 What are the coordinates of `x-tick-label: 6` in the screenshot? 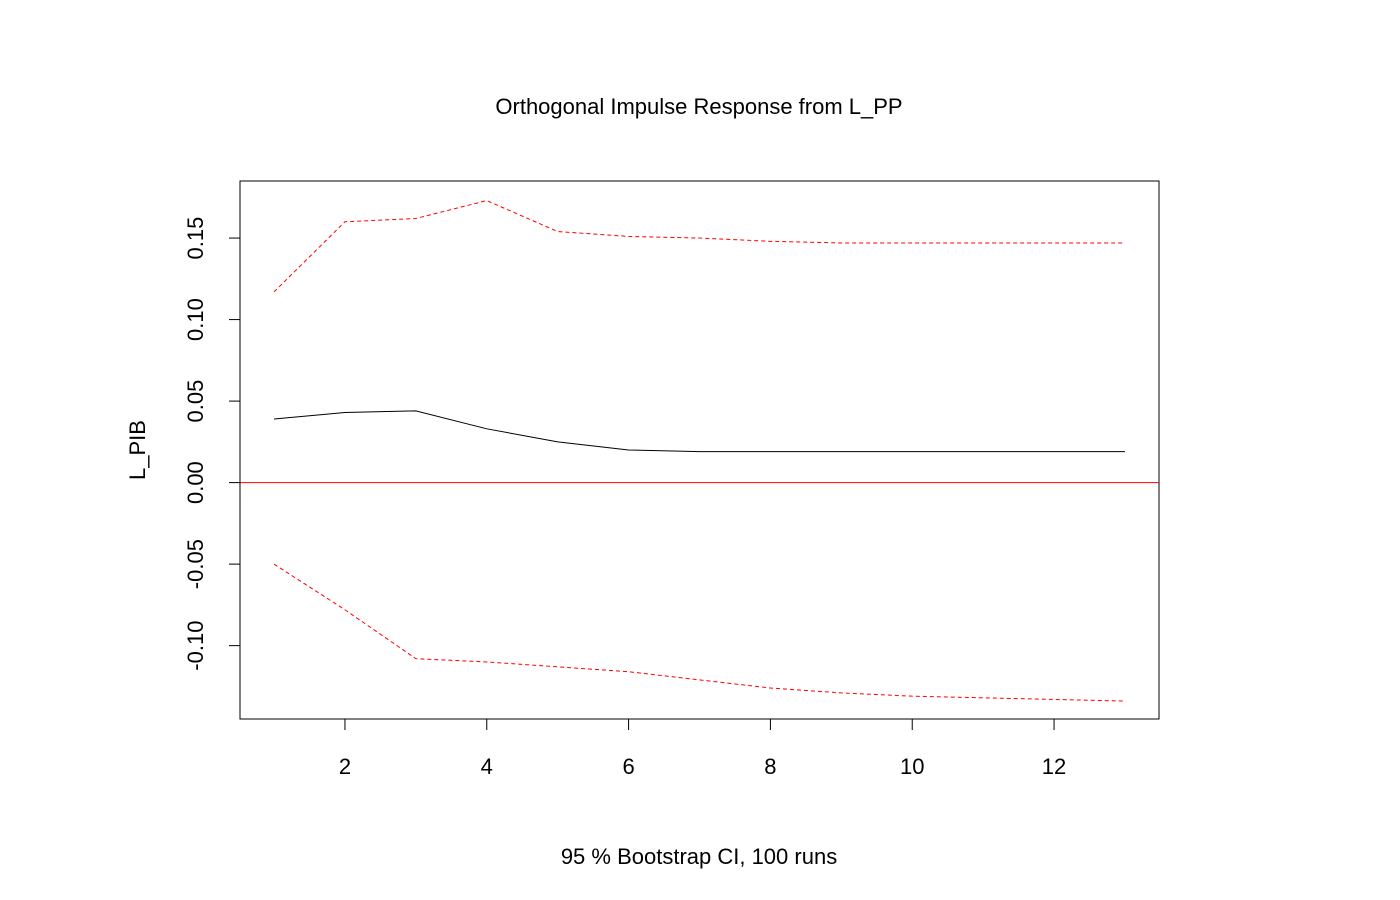 It's located at (628, 766).